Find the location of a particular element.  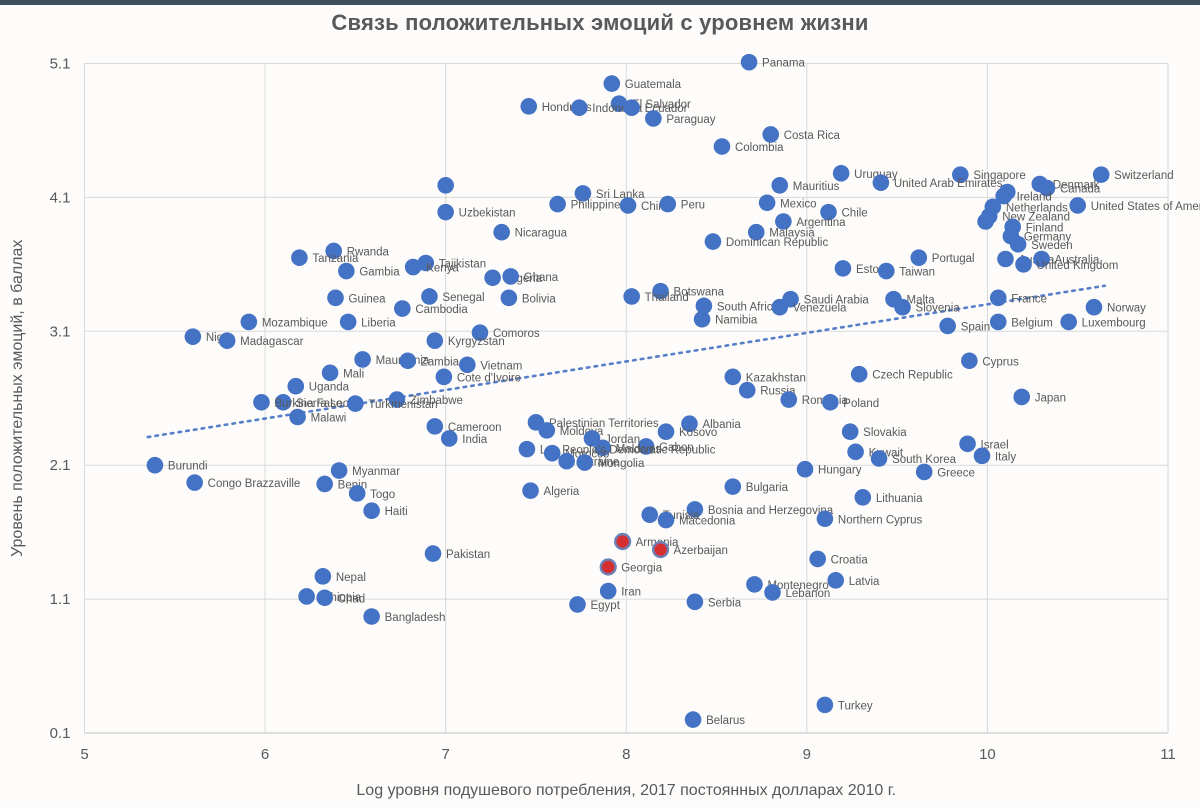

y-axis-tick-label: 1.1 is located at coordinates (60, 599).